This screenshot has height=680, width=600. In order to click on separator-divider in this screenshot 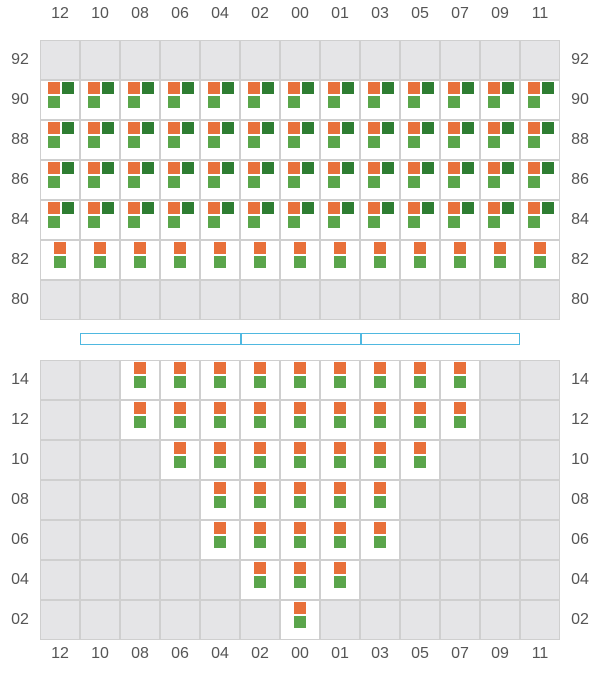, I will do `click(361, 339)`.